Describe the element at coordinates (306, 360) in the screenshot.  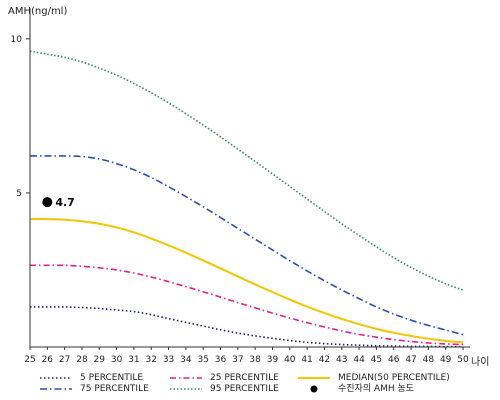
I see `x-tick-label: 41` at that location.